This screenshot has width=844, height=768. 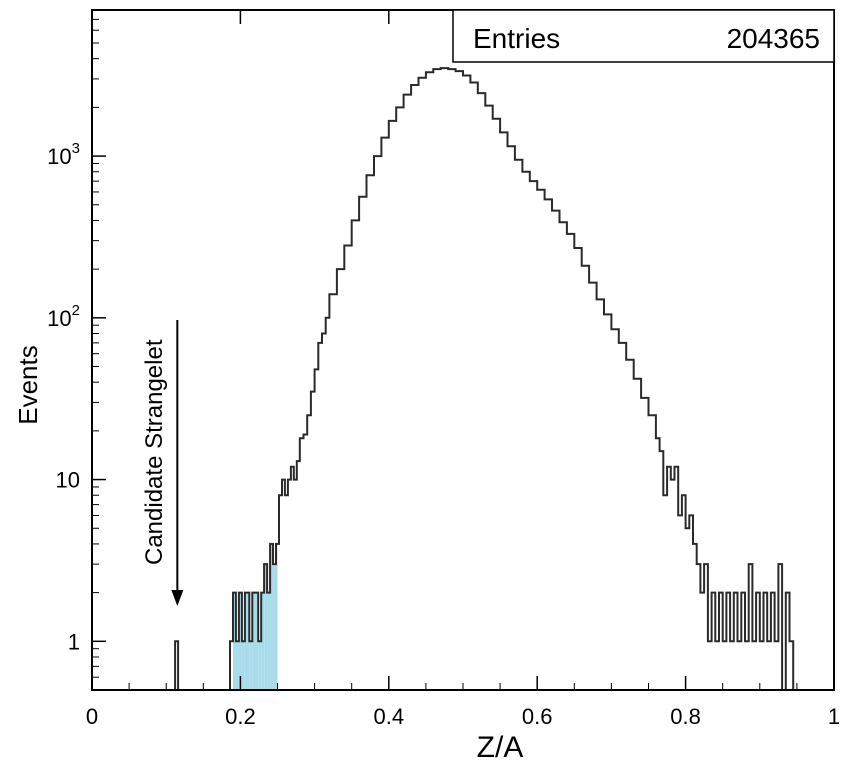 What do you see at coordinates (389, 716) in the screenshot?
I see `x-tick-label: 0.4` at bounding box center [389, 716].